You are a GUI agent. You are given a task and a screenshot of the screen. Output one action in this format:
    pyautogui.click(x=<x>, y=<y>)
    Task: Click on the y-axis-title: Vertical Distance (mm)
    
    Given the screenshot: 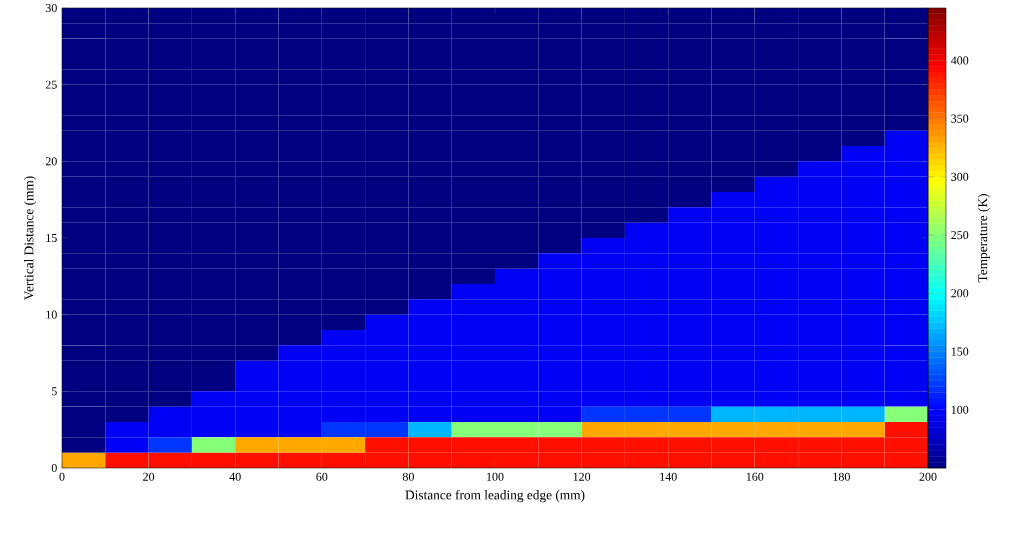 What is the action you would take?
    pyautogui.click(x=30, y=238)
    